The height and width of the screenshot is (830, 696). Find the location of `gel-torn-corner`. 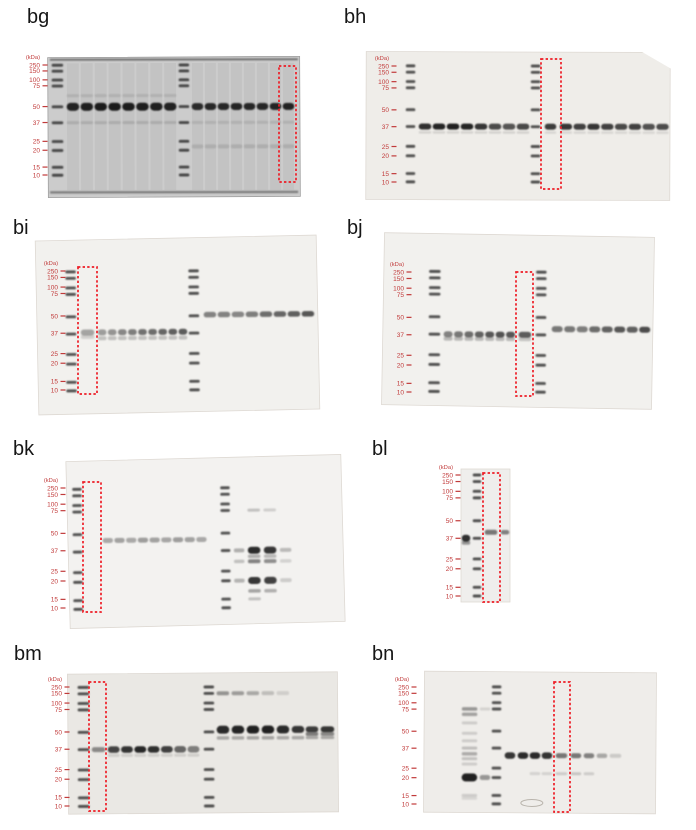

gel-torn-corner is located at coordinates (656, 59).